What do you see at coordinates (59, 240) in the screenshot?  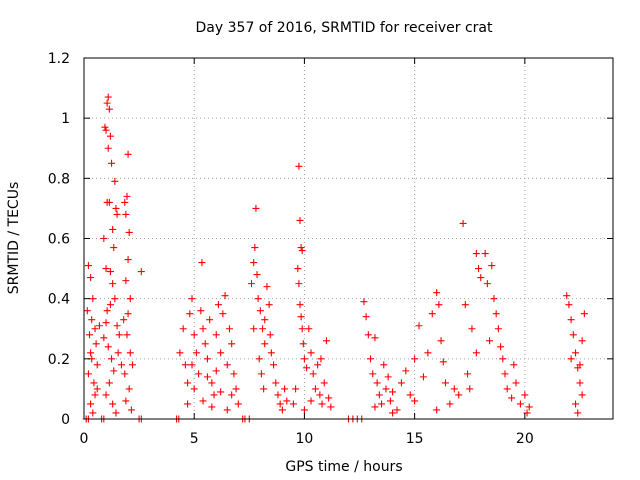 I see `y-tick-label: 0.6` at bounding box center [59, 240].